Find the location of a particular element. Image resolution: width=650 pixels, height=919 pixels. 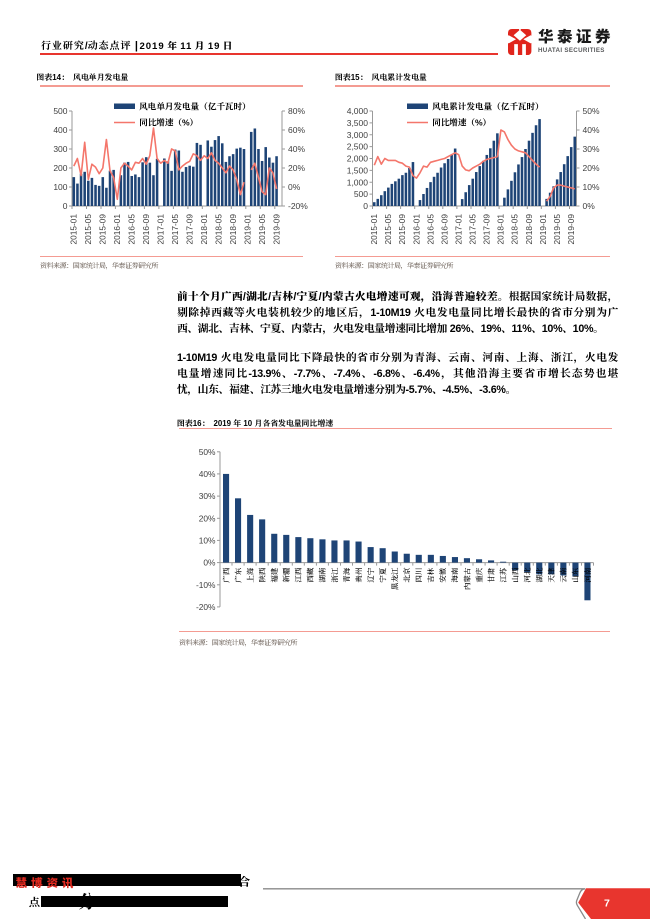

svg-text: 新疆 is located at coordinates (286, 574).